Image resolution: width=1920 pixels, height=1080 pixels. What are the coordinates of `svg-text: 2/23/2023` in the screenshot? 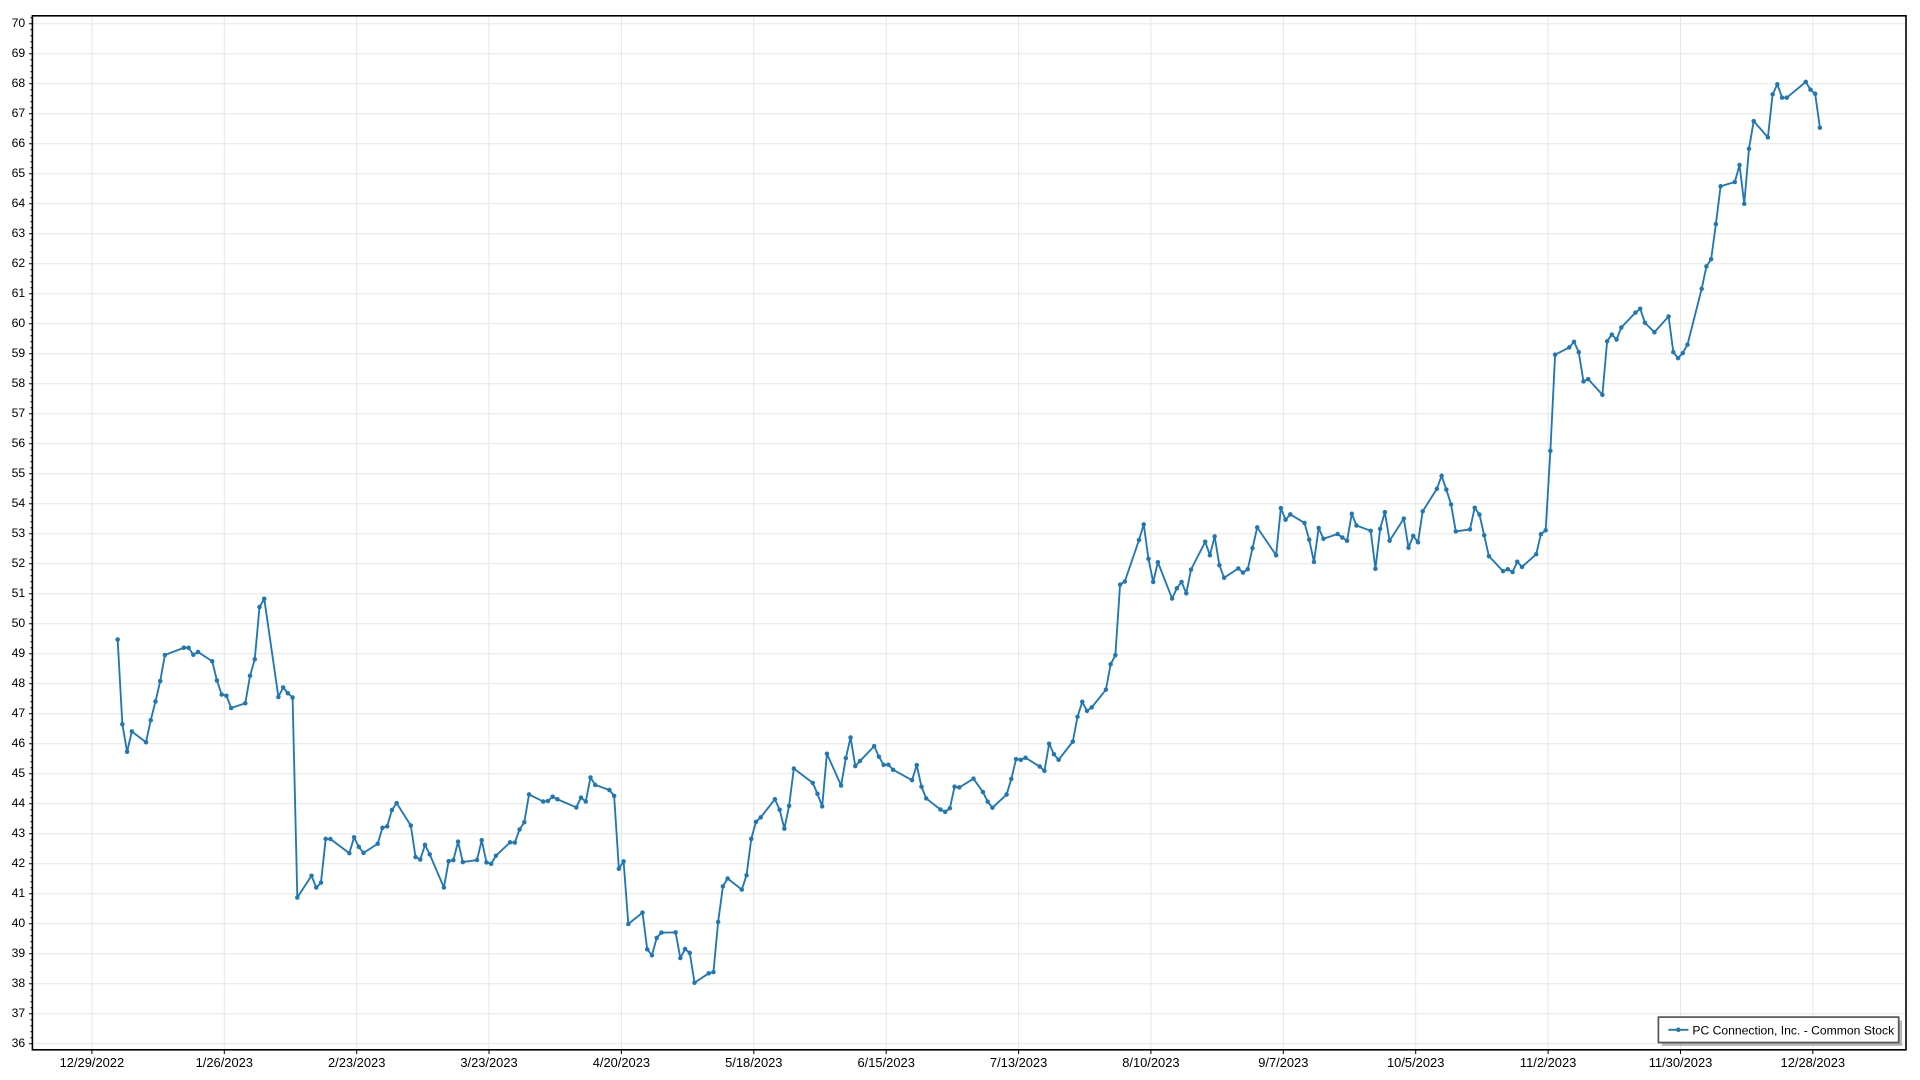 It's located at (356, 1062).